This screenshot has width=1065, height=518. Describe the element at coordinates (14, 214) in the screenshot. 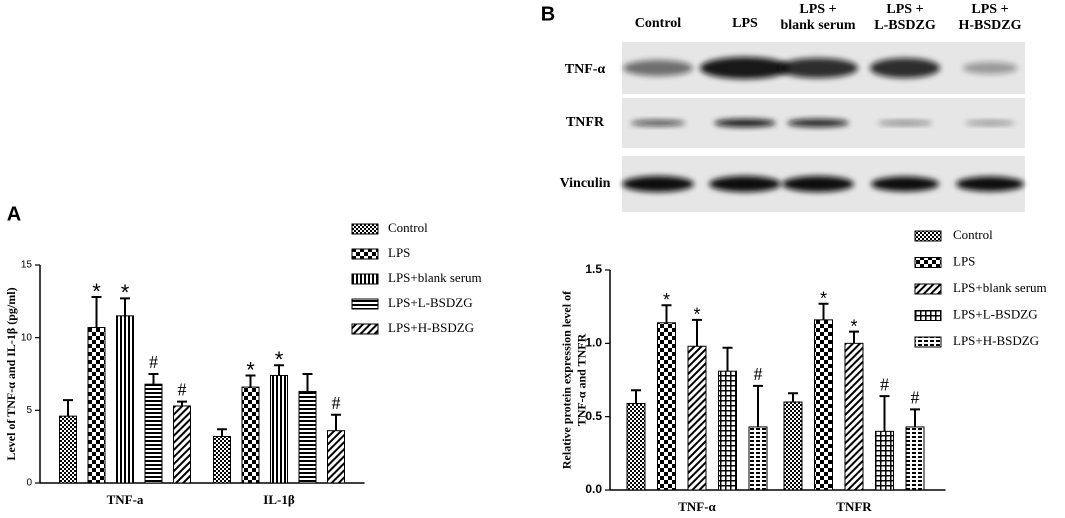

I see `panel-label: A` at that location.